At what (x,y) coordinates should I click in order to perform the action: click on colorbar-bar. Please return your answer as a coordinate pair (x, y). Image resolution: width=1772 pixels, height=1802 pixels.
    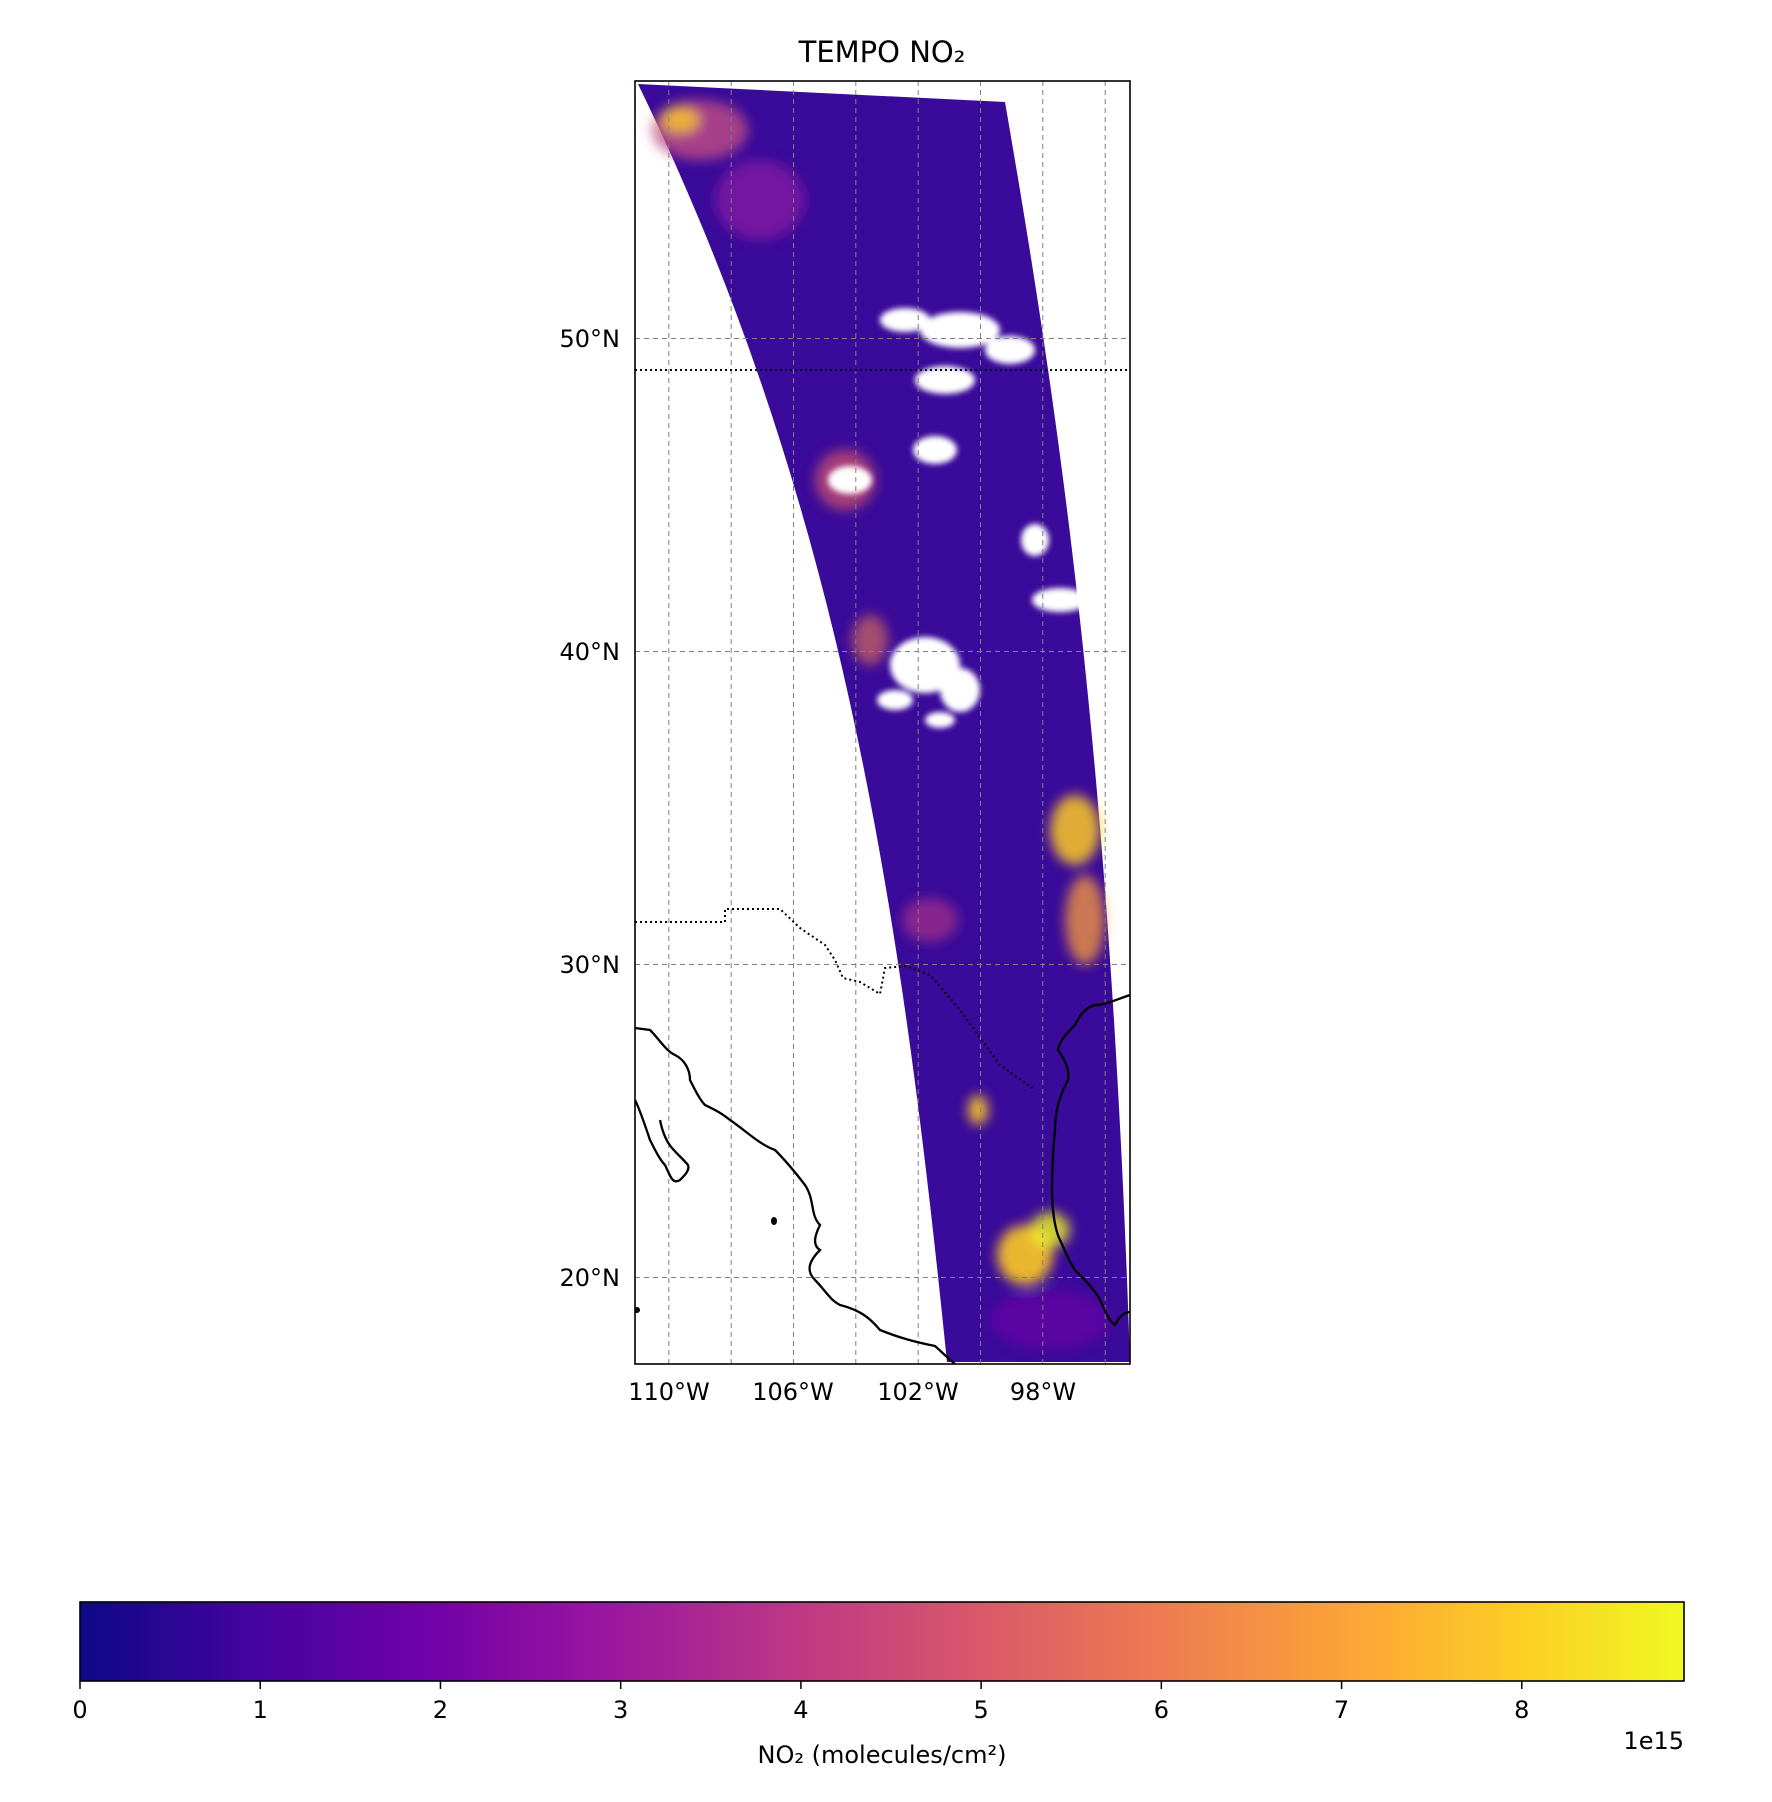
    Looking at the image, I should click on (882, 1641).